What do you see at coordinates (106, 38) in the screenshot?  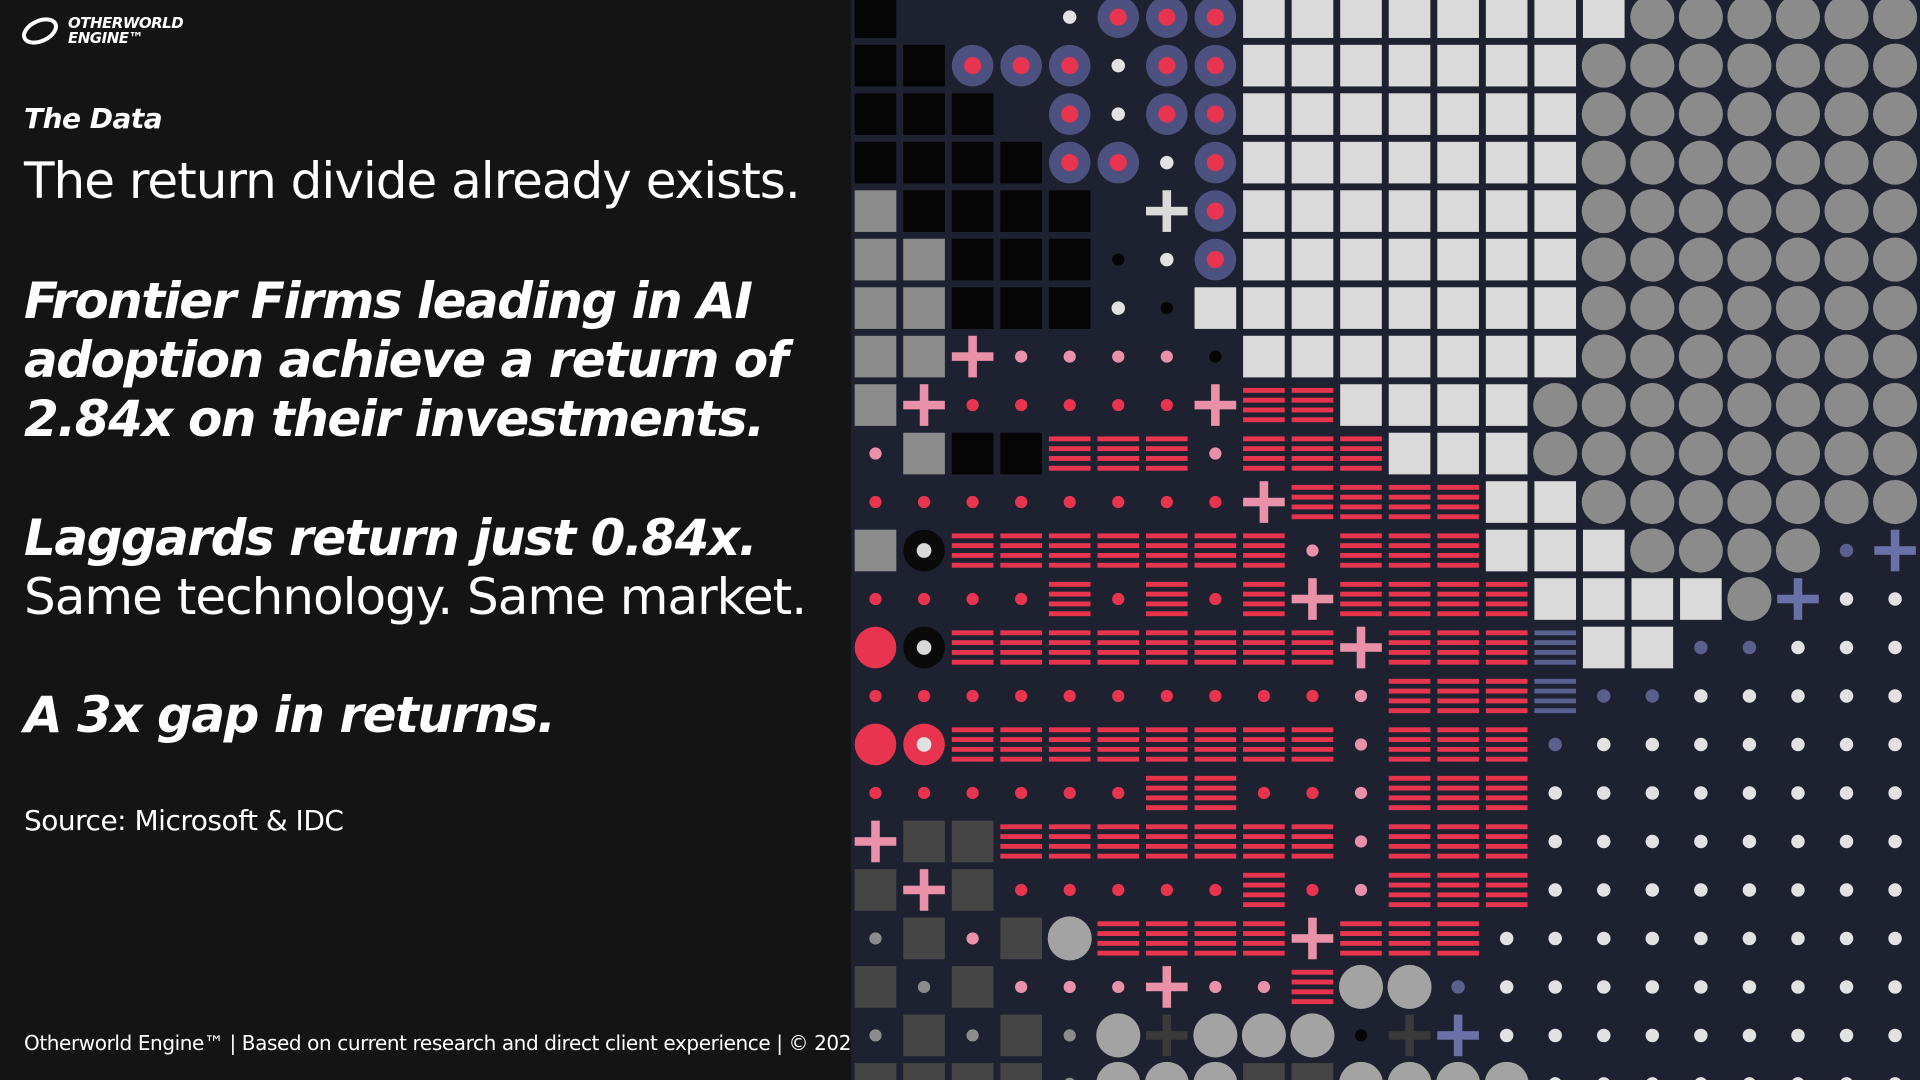 I see `logo-line: ENGINE™` at bounding box center [106, 38].